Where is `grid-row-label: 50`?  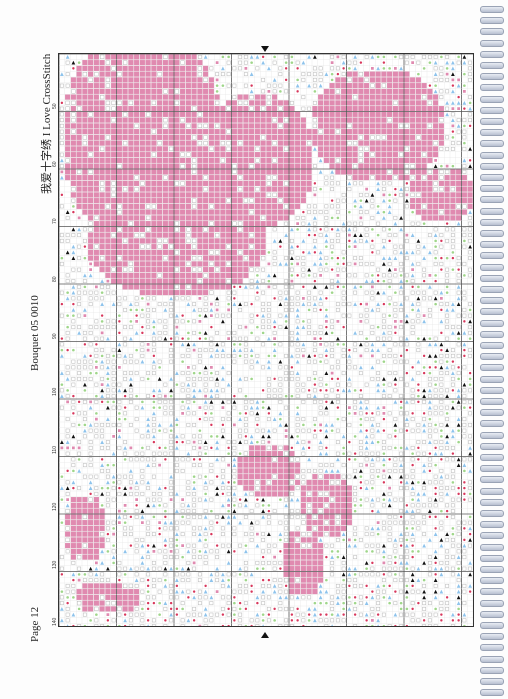
grid-row-label: 50 is located at coordinates (55, 106).